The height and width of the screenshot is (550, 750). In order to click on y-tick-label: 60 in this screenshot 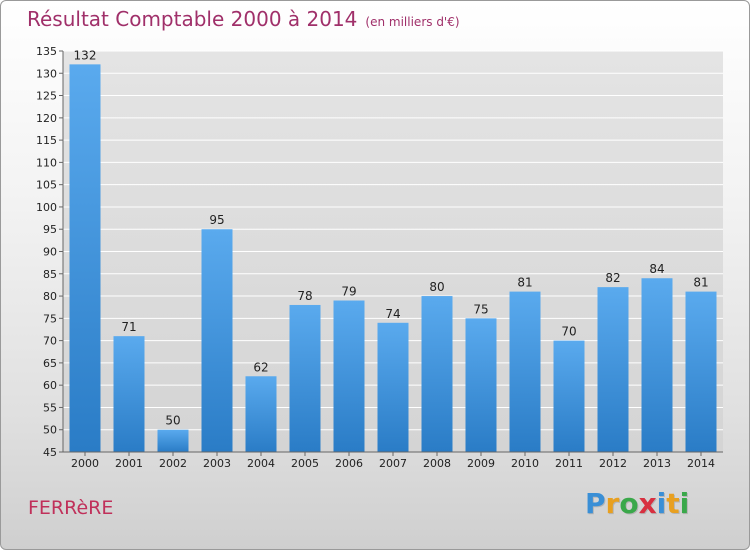, I will do `click(50, 385)`.